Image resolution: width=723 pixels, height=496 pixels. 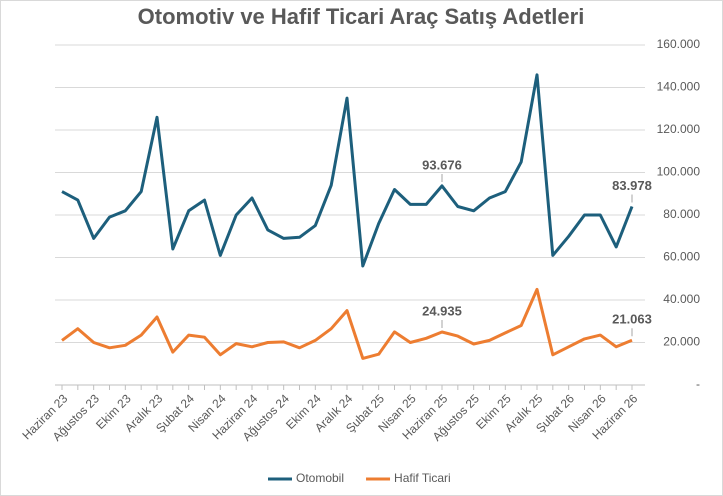 I want to click on data-label: 24.935, so click(x=442, y=310).